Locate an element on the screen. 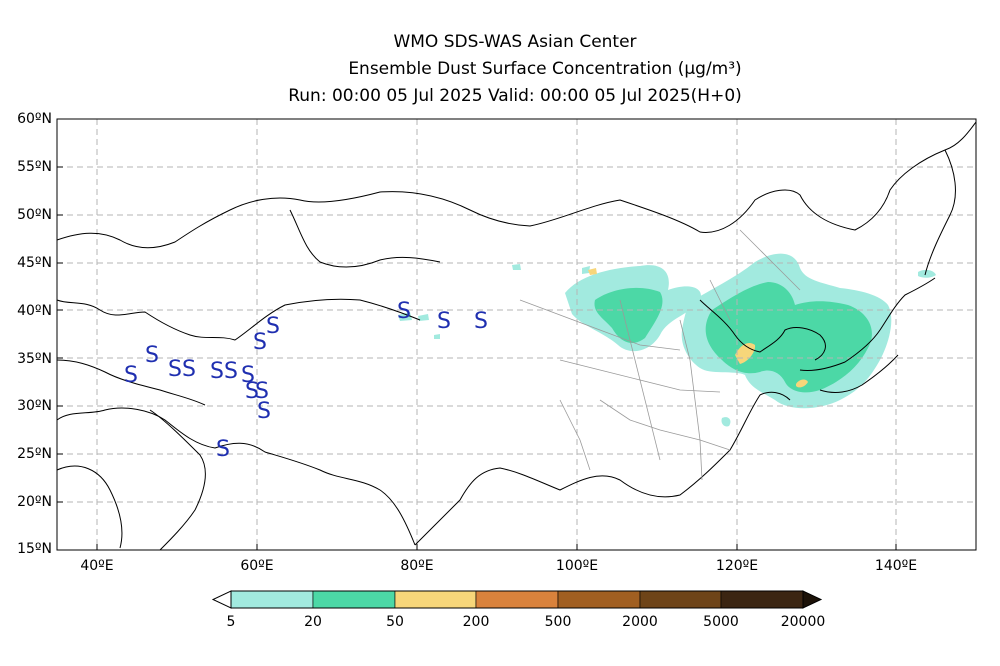  colorbar-low-arrow is located at coordinates (221, 599).